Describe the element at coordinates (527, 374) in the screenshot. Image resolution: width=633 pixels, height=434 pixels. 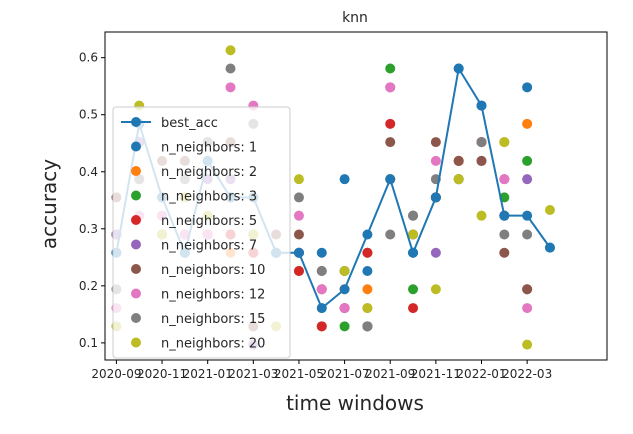
I see `x-tick-label: 2022-03` at that location.